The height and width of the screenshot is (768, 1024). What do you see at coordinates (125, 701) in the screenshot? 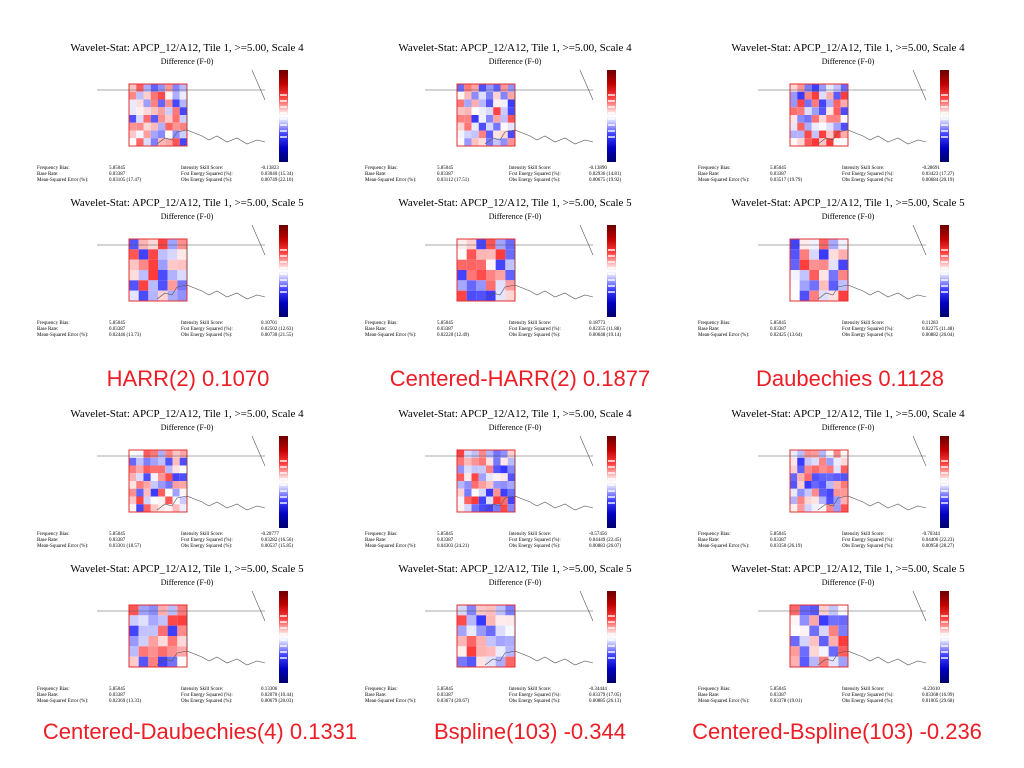
I see `mse-value: 0.02369 (13.33)` at bounding box center [125, 701].